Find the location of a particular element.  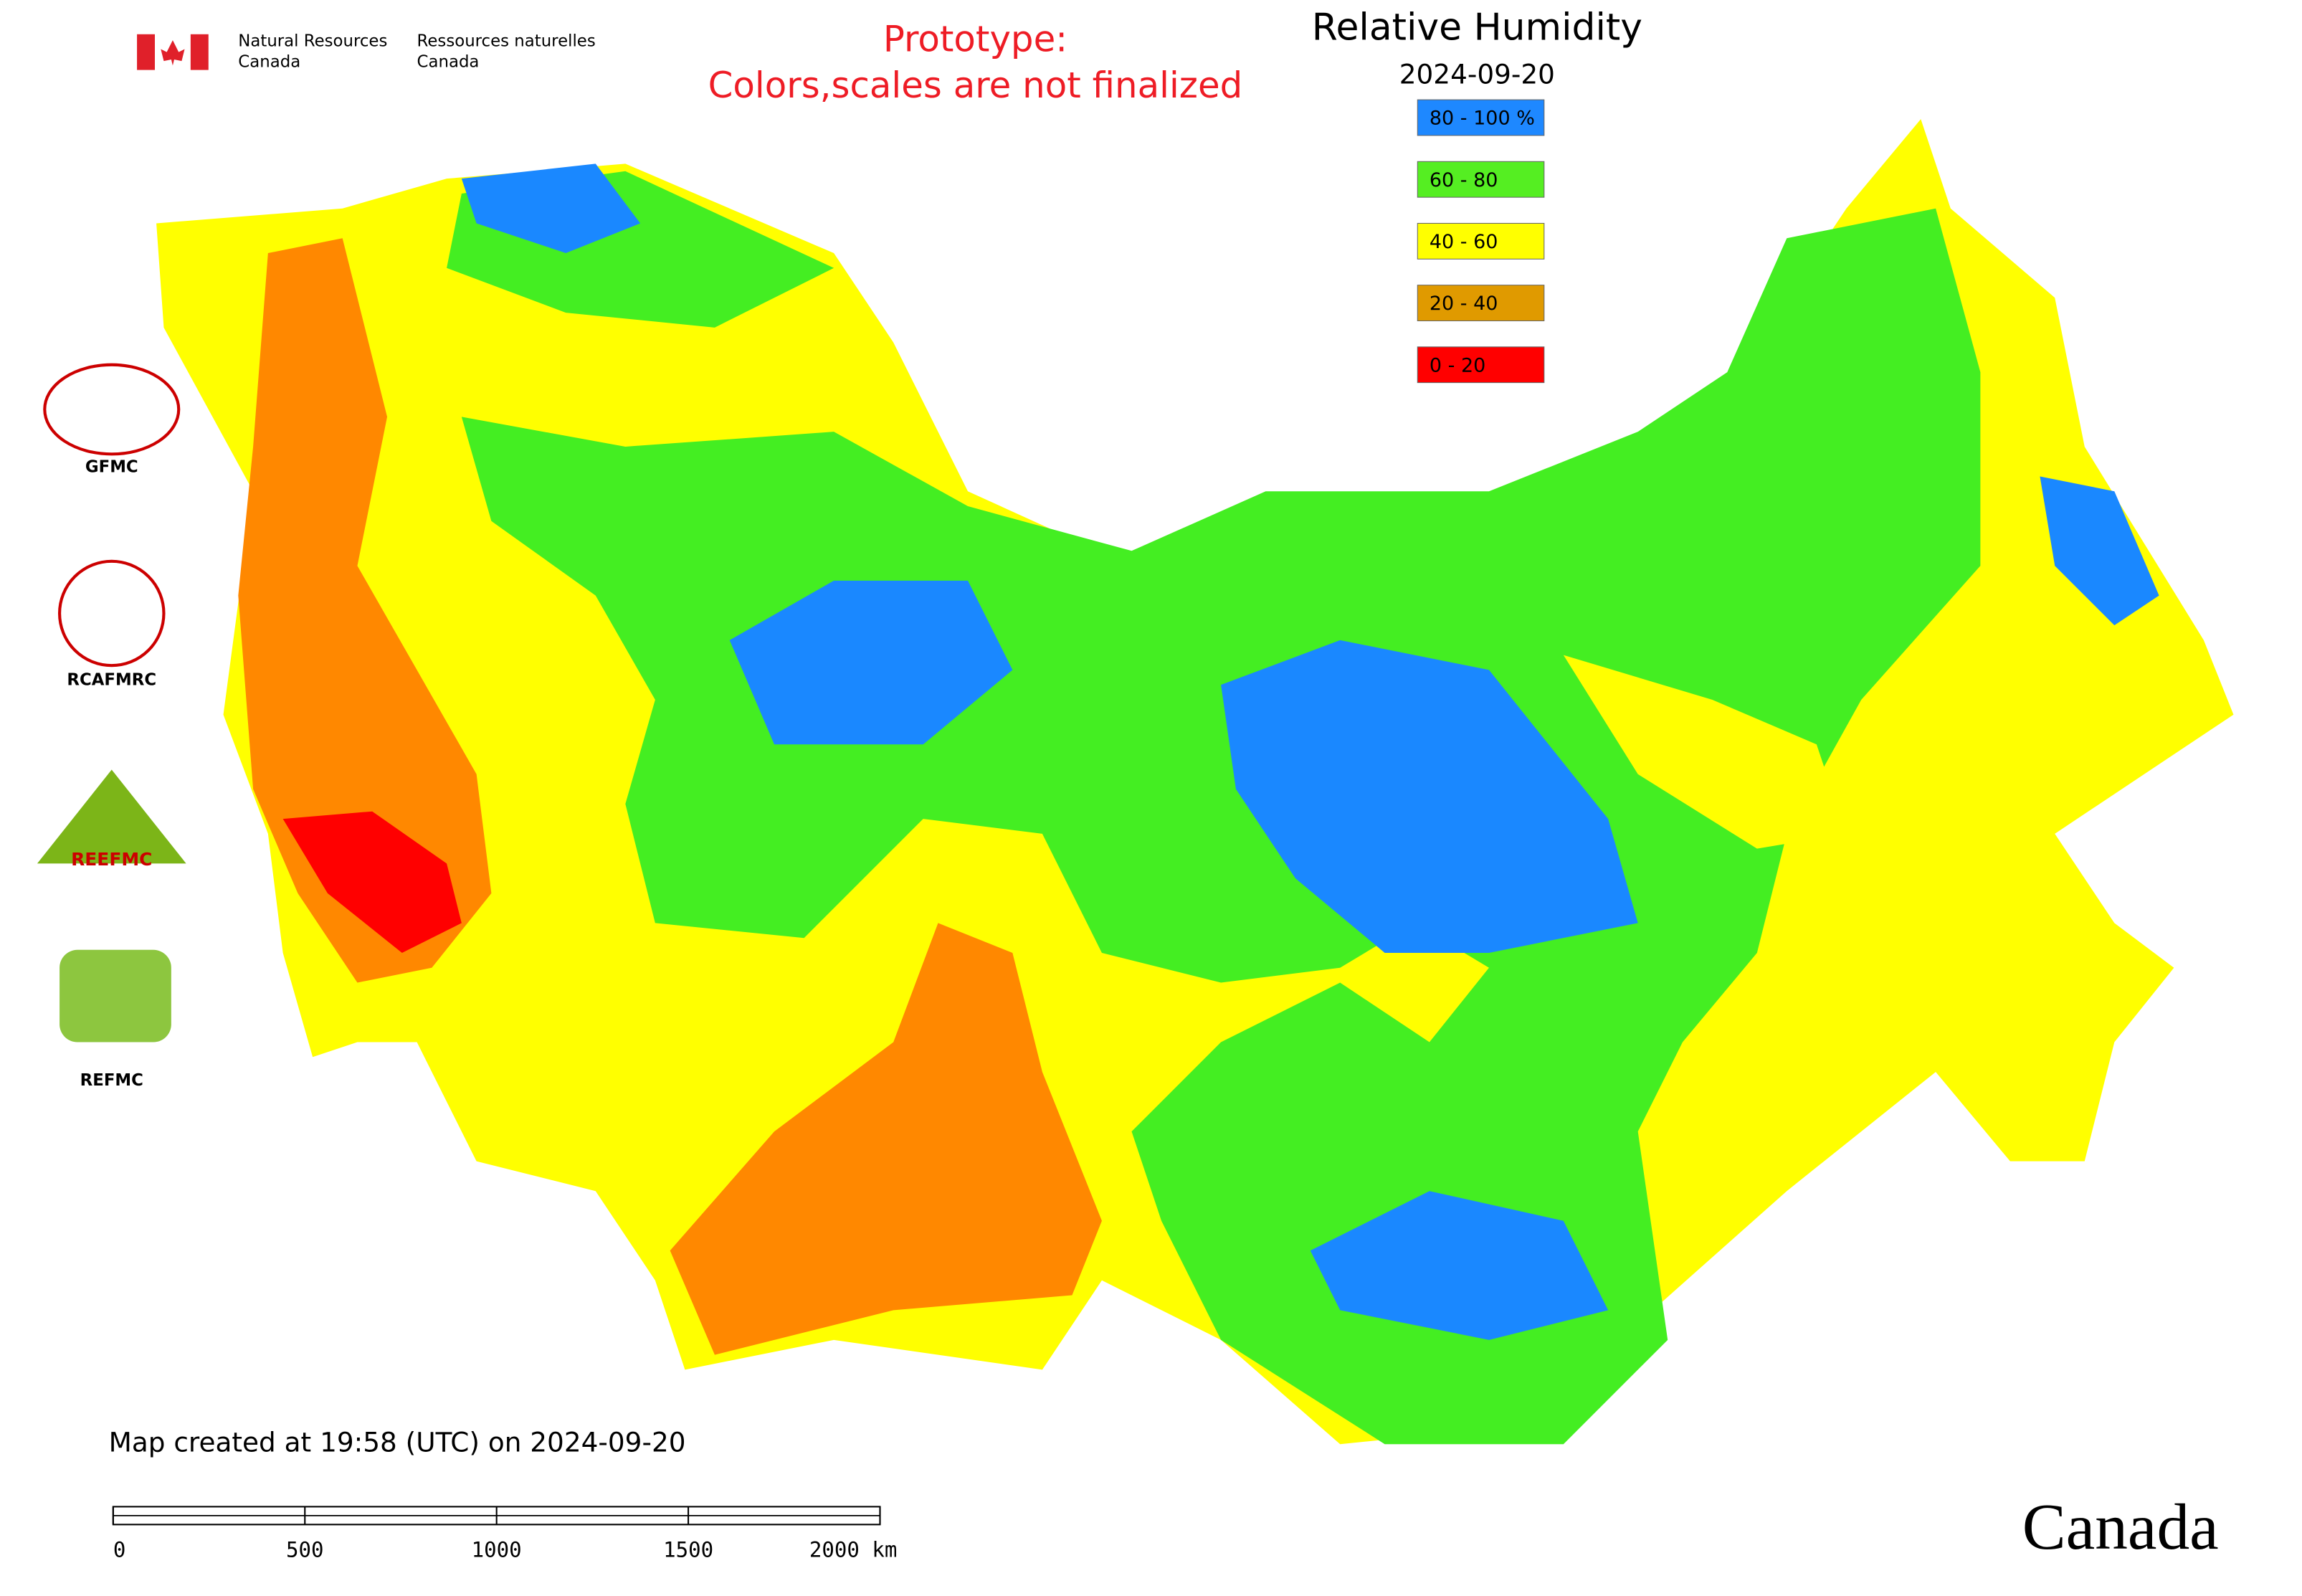

legend-label: 20 - 40 is located at coordinates (1464, 304).